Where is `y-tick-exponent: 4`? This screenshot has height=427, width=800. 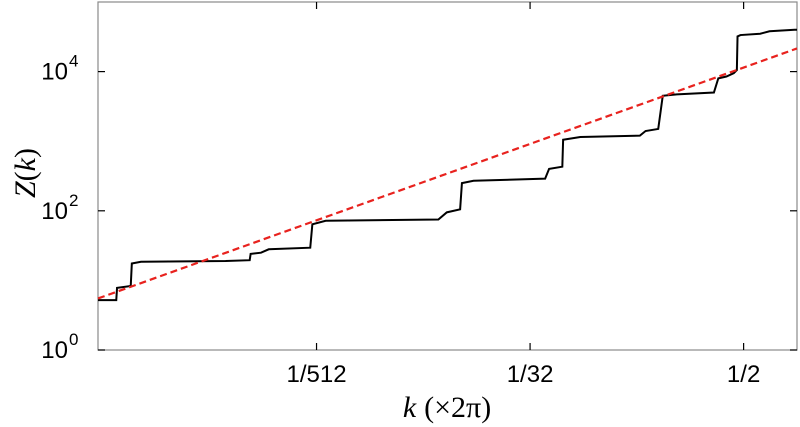
y-tick-exponent: 4 is located at coordinates (73, 61).